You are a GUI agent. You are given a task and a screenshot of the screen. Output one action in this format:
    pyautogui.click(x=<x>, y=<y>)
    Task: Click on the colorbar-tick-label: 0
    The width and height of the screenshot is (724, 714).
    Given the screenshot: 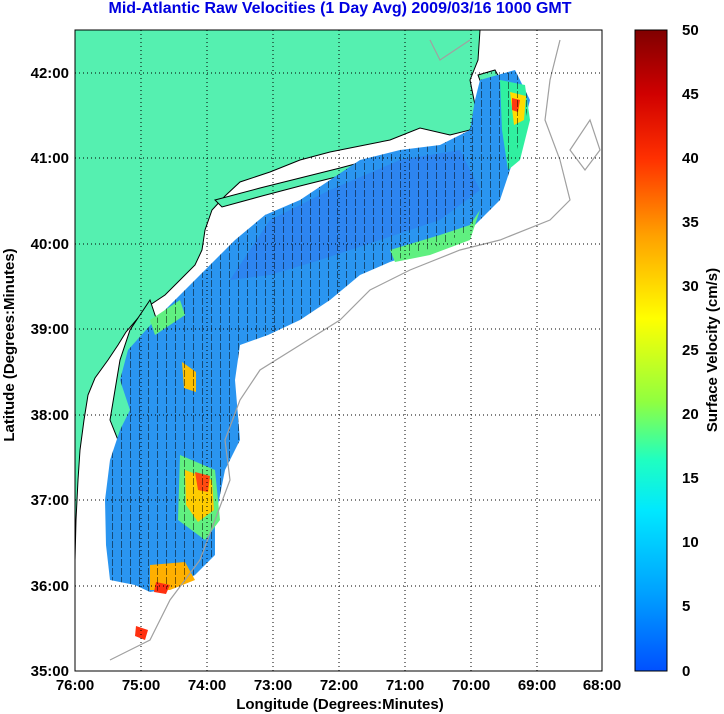 What is the action you would take?
    pyautogui.click(x=686, y=671)
    